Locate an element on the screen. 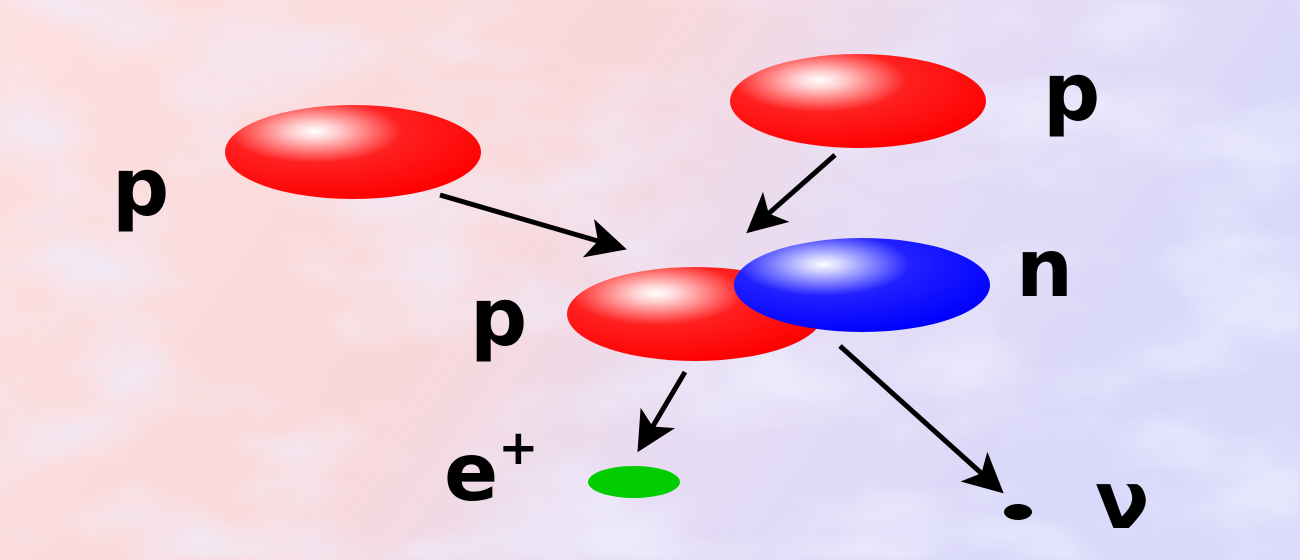  label-proton-left: p is located at coordinates (140, 187).